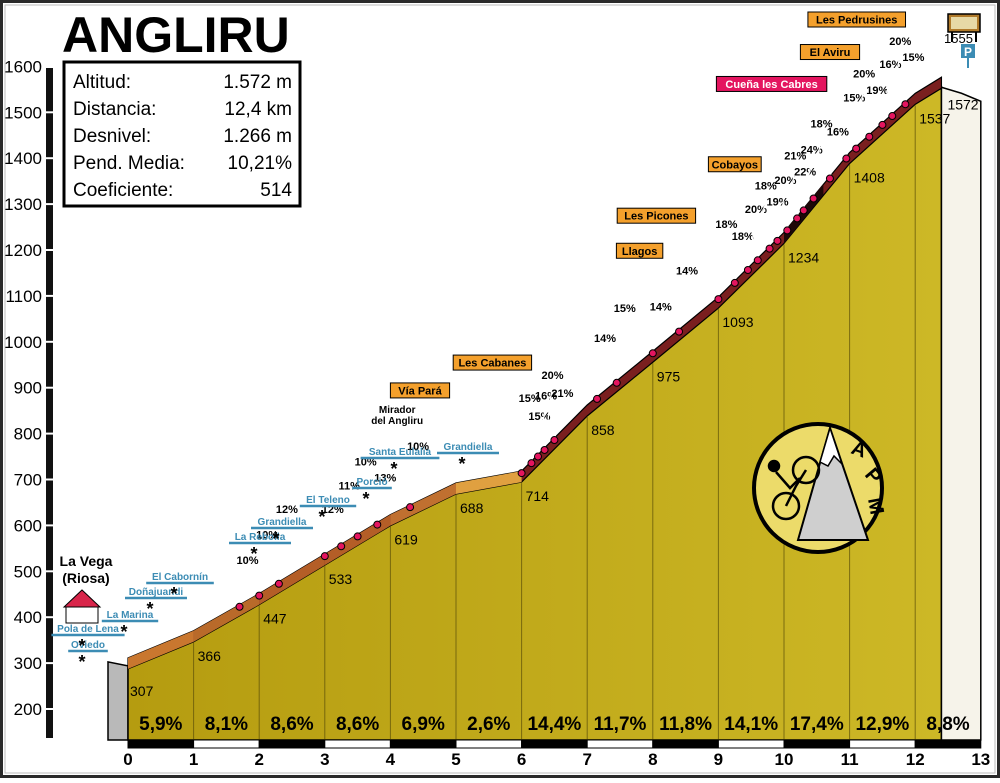 Image resolution: width=1000 pixels, height=783 pixels. What do you see at coordinates (102, 82) in the screenshot?
I see `stat-altitud-label: Altitud:` at bounding box center [102, 82].